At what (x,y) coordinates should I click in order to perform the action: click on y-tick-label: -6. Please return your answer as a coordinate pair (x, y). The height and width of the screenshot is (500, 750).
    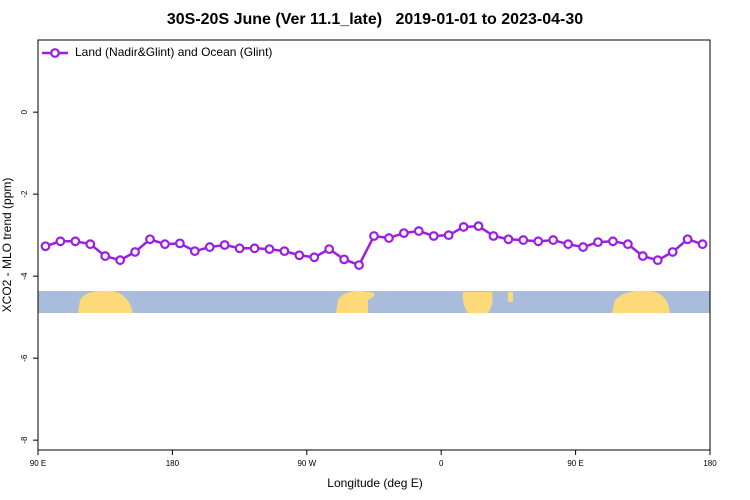
    Looking at the image, I should click on (24, 358).